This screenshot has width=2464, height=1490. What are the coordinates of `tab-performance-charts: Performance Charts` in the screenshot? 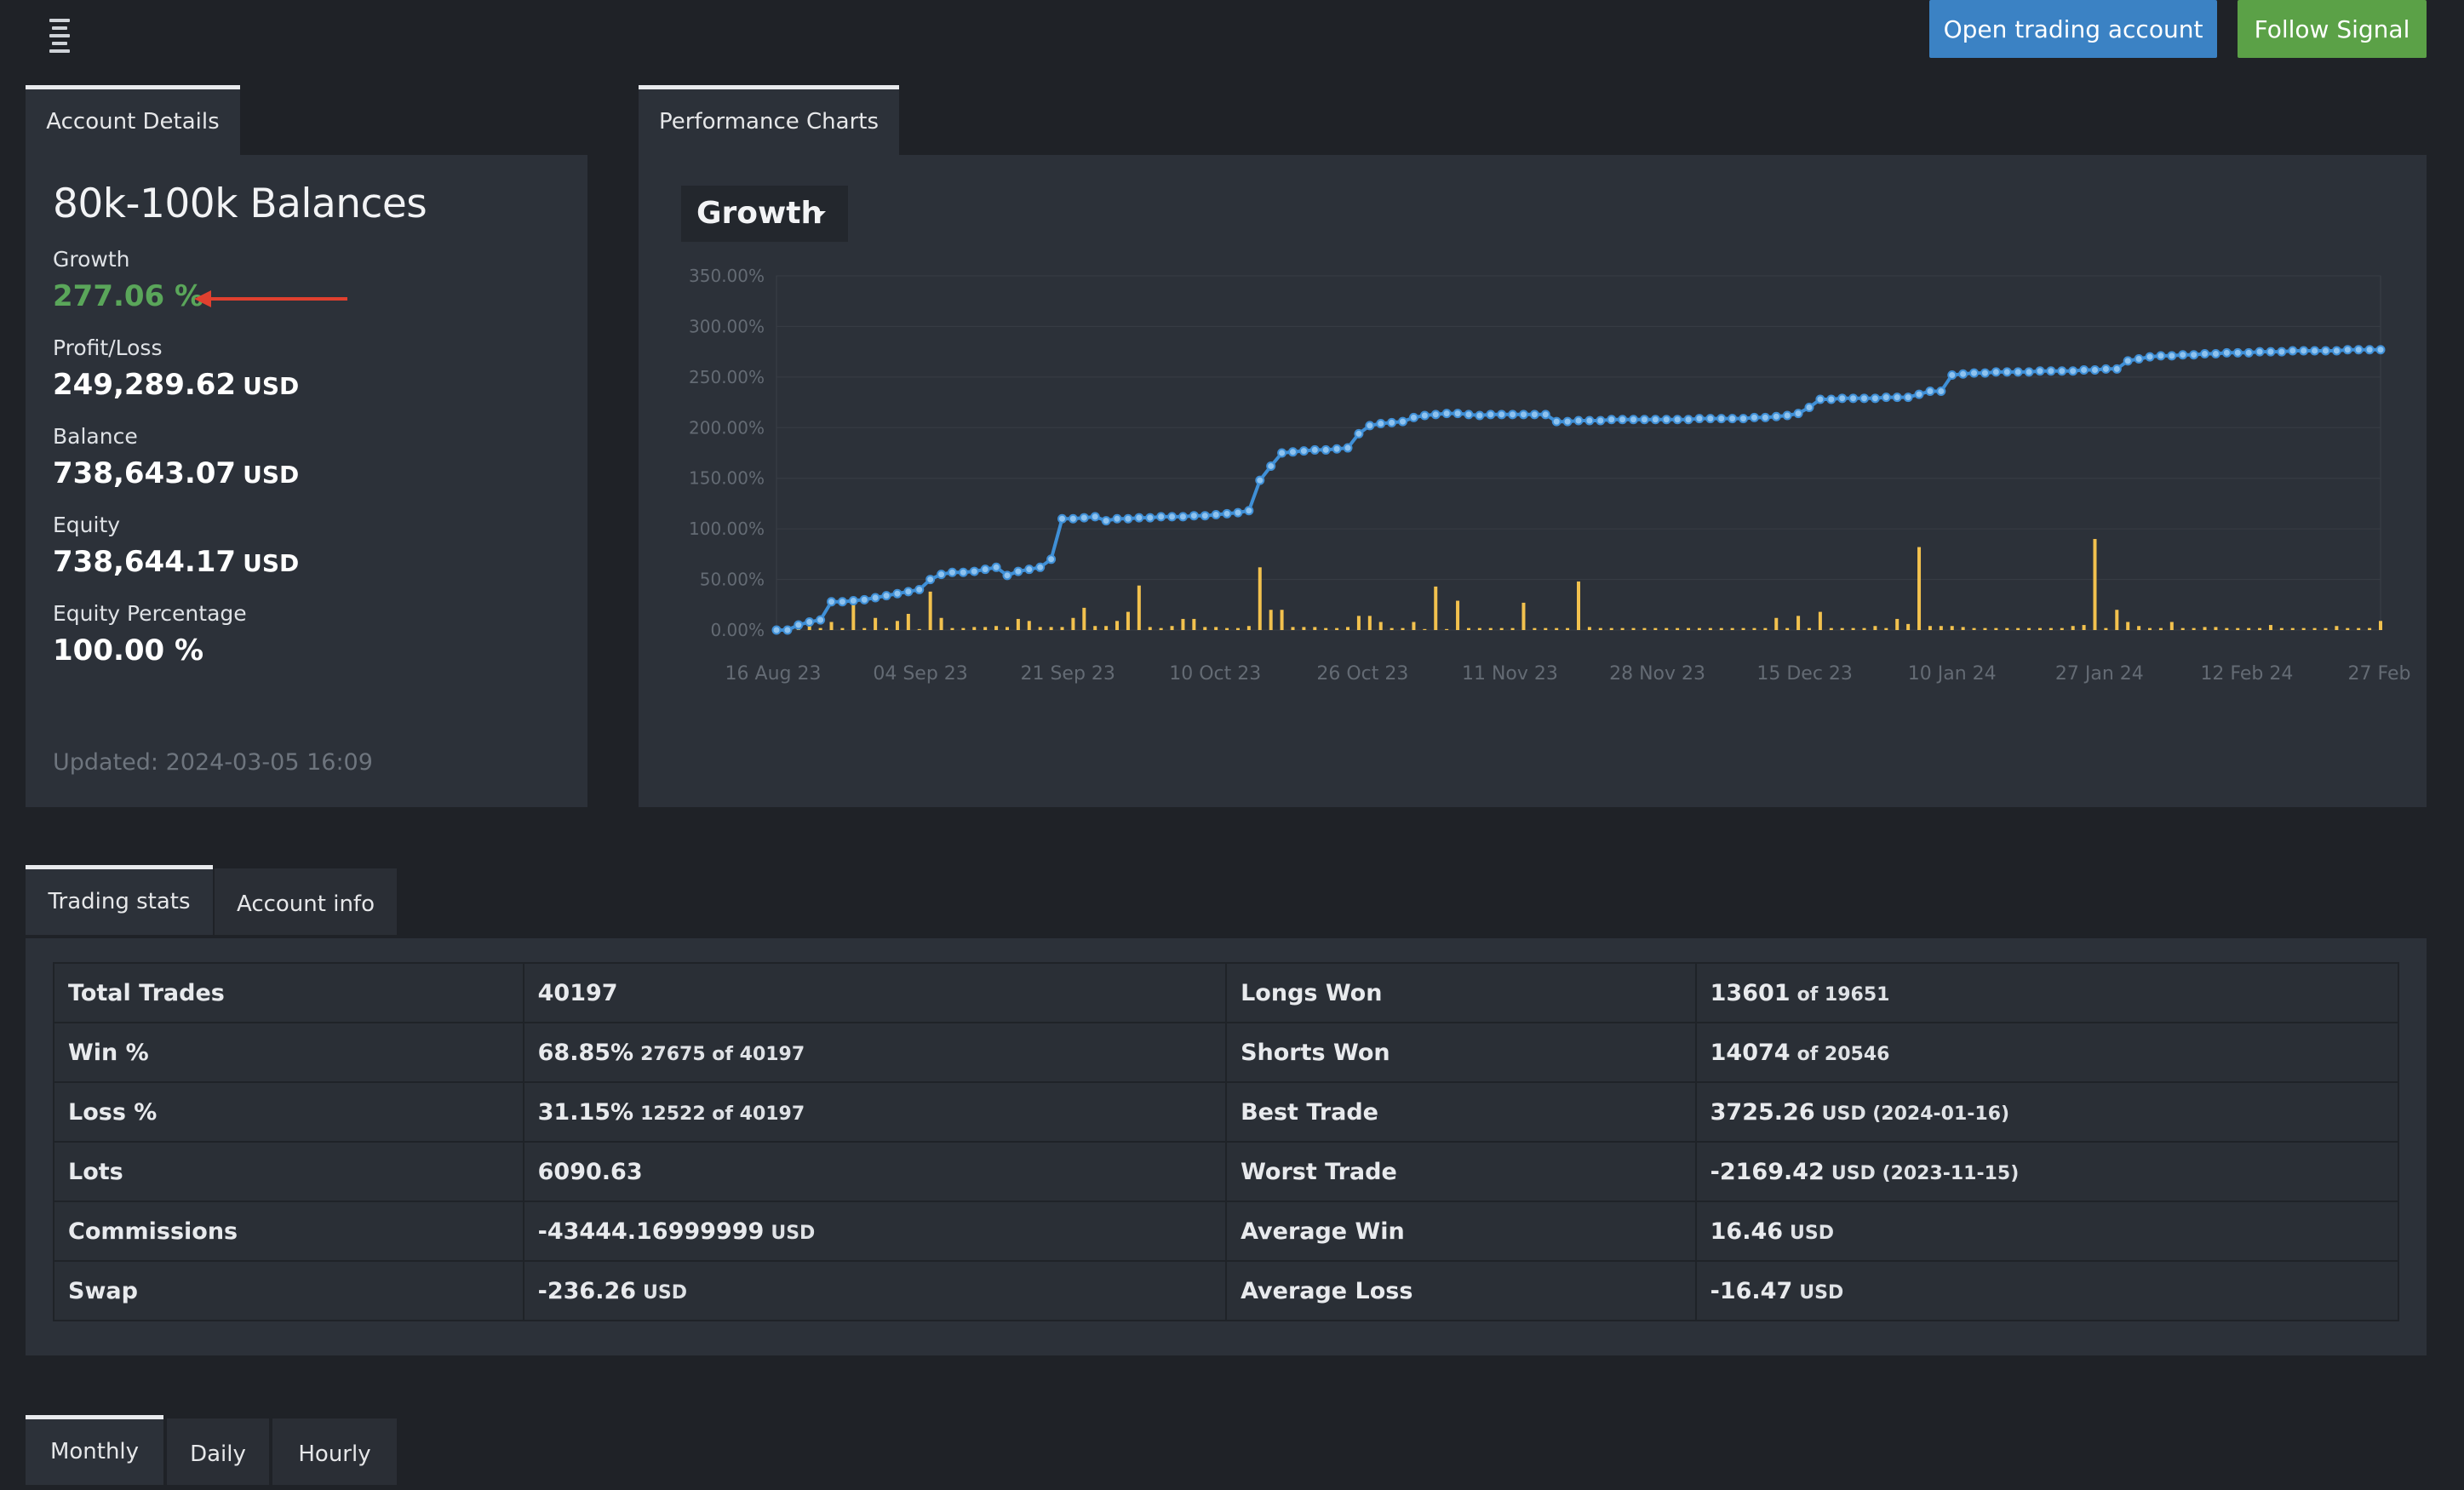 It's located at (769, 120).